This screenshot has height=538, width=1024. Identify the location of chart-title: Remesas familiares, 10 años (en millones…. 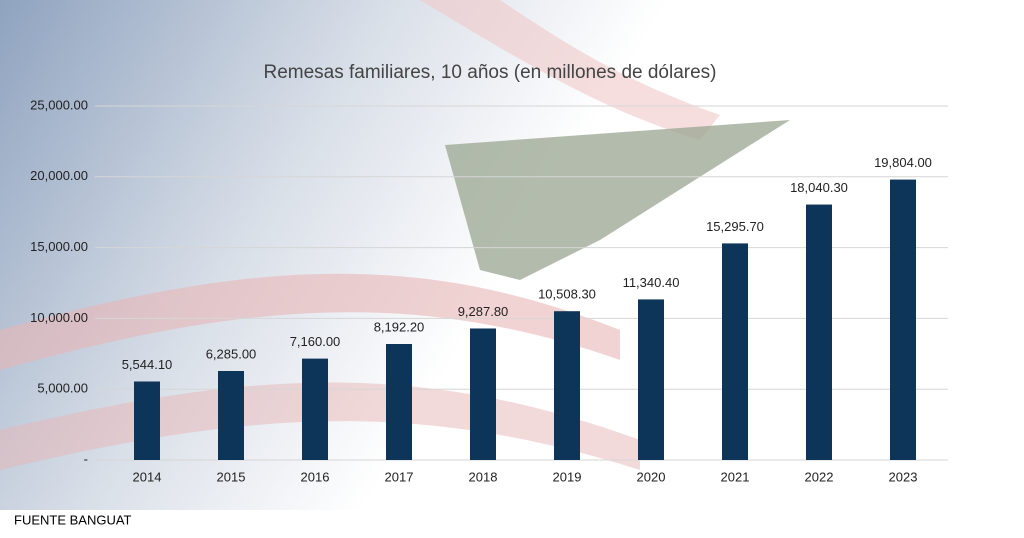
(489, 72).